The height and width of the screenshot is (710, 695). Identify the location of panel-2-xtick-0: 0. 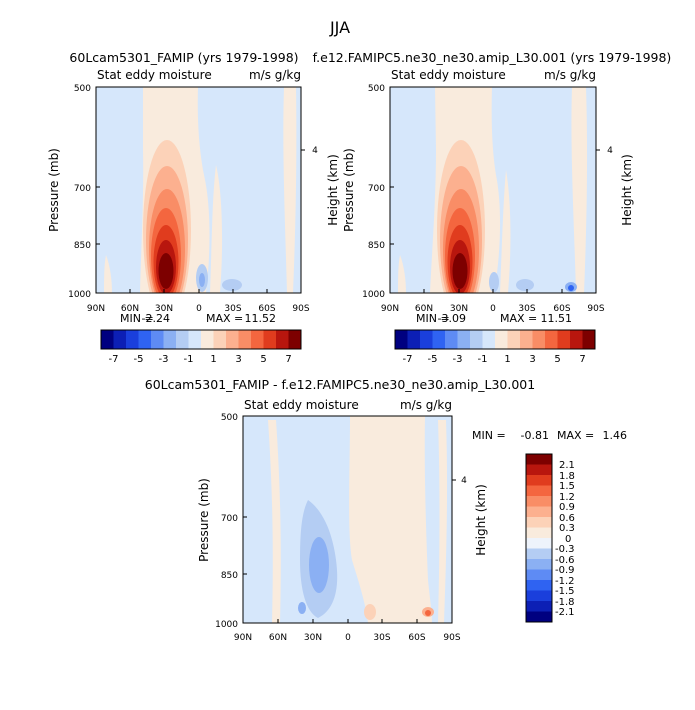
(493, 309).